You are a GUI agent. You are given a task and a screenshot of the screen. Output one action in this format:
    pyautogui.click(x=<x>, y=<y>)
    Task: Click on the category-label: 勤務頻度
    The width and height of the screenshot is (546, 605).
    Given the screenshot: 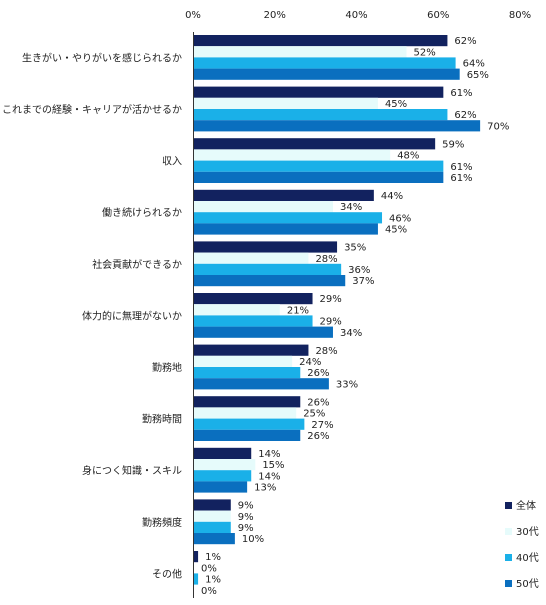 What is the action you would take?
    pyautogui.click(x=162, y=522)
    